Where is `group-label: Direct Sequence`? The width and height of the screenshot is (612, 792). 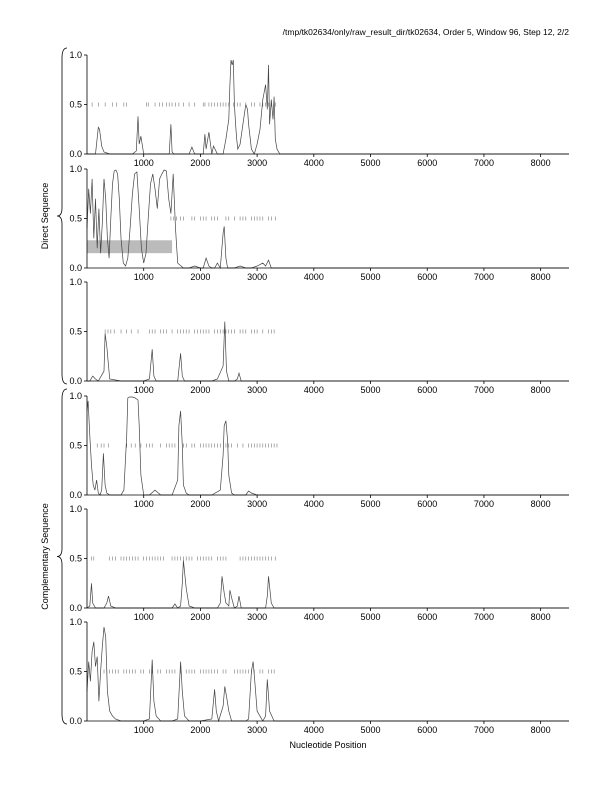
group-label: Direct Sequence is located at coordinates (45, 216).